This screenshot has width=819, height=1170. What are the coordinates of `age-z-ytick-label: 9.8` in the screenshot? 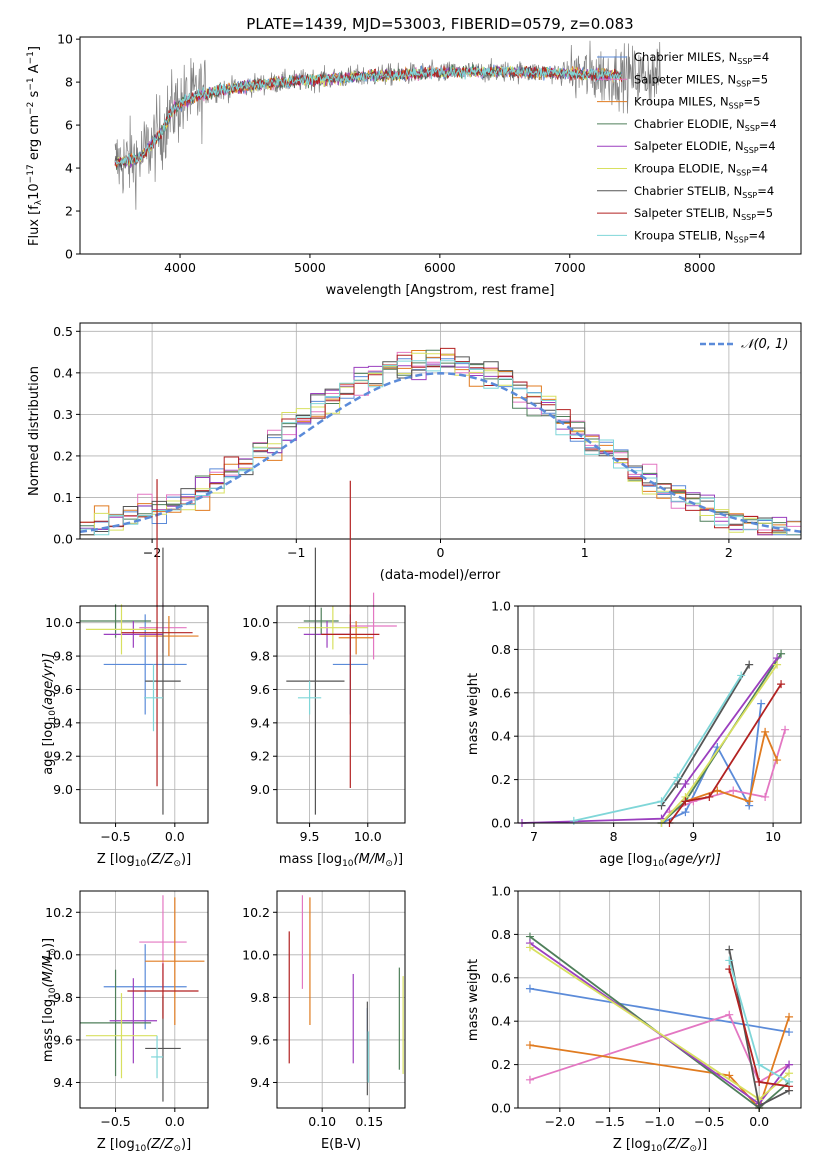 It's located at (63, 656).